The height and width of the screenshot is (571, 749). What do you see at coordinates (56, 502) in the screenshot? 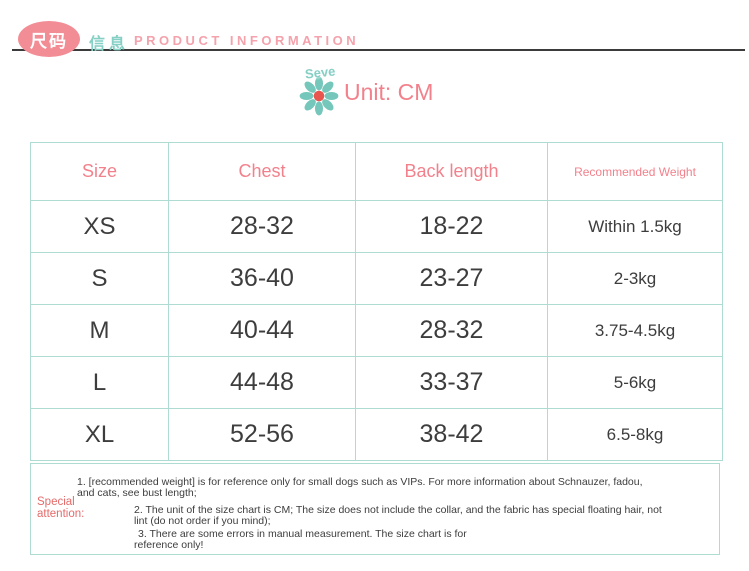
I see `special-attention-line1: Special` at bounding box center [56, 502].